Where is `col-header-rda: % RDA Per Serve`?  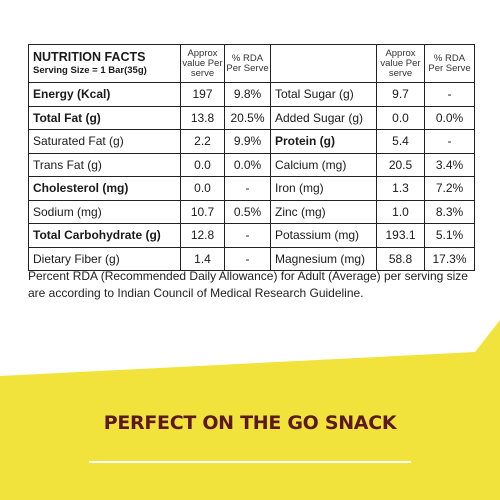 col-header-rda: % RDA Per Serve is located at coordinates (247, 63).